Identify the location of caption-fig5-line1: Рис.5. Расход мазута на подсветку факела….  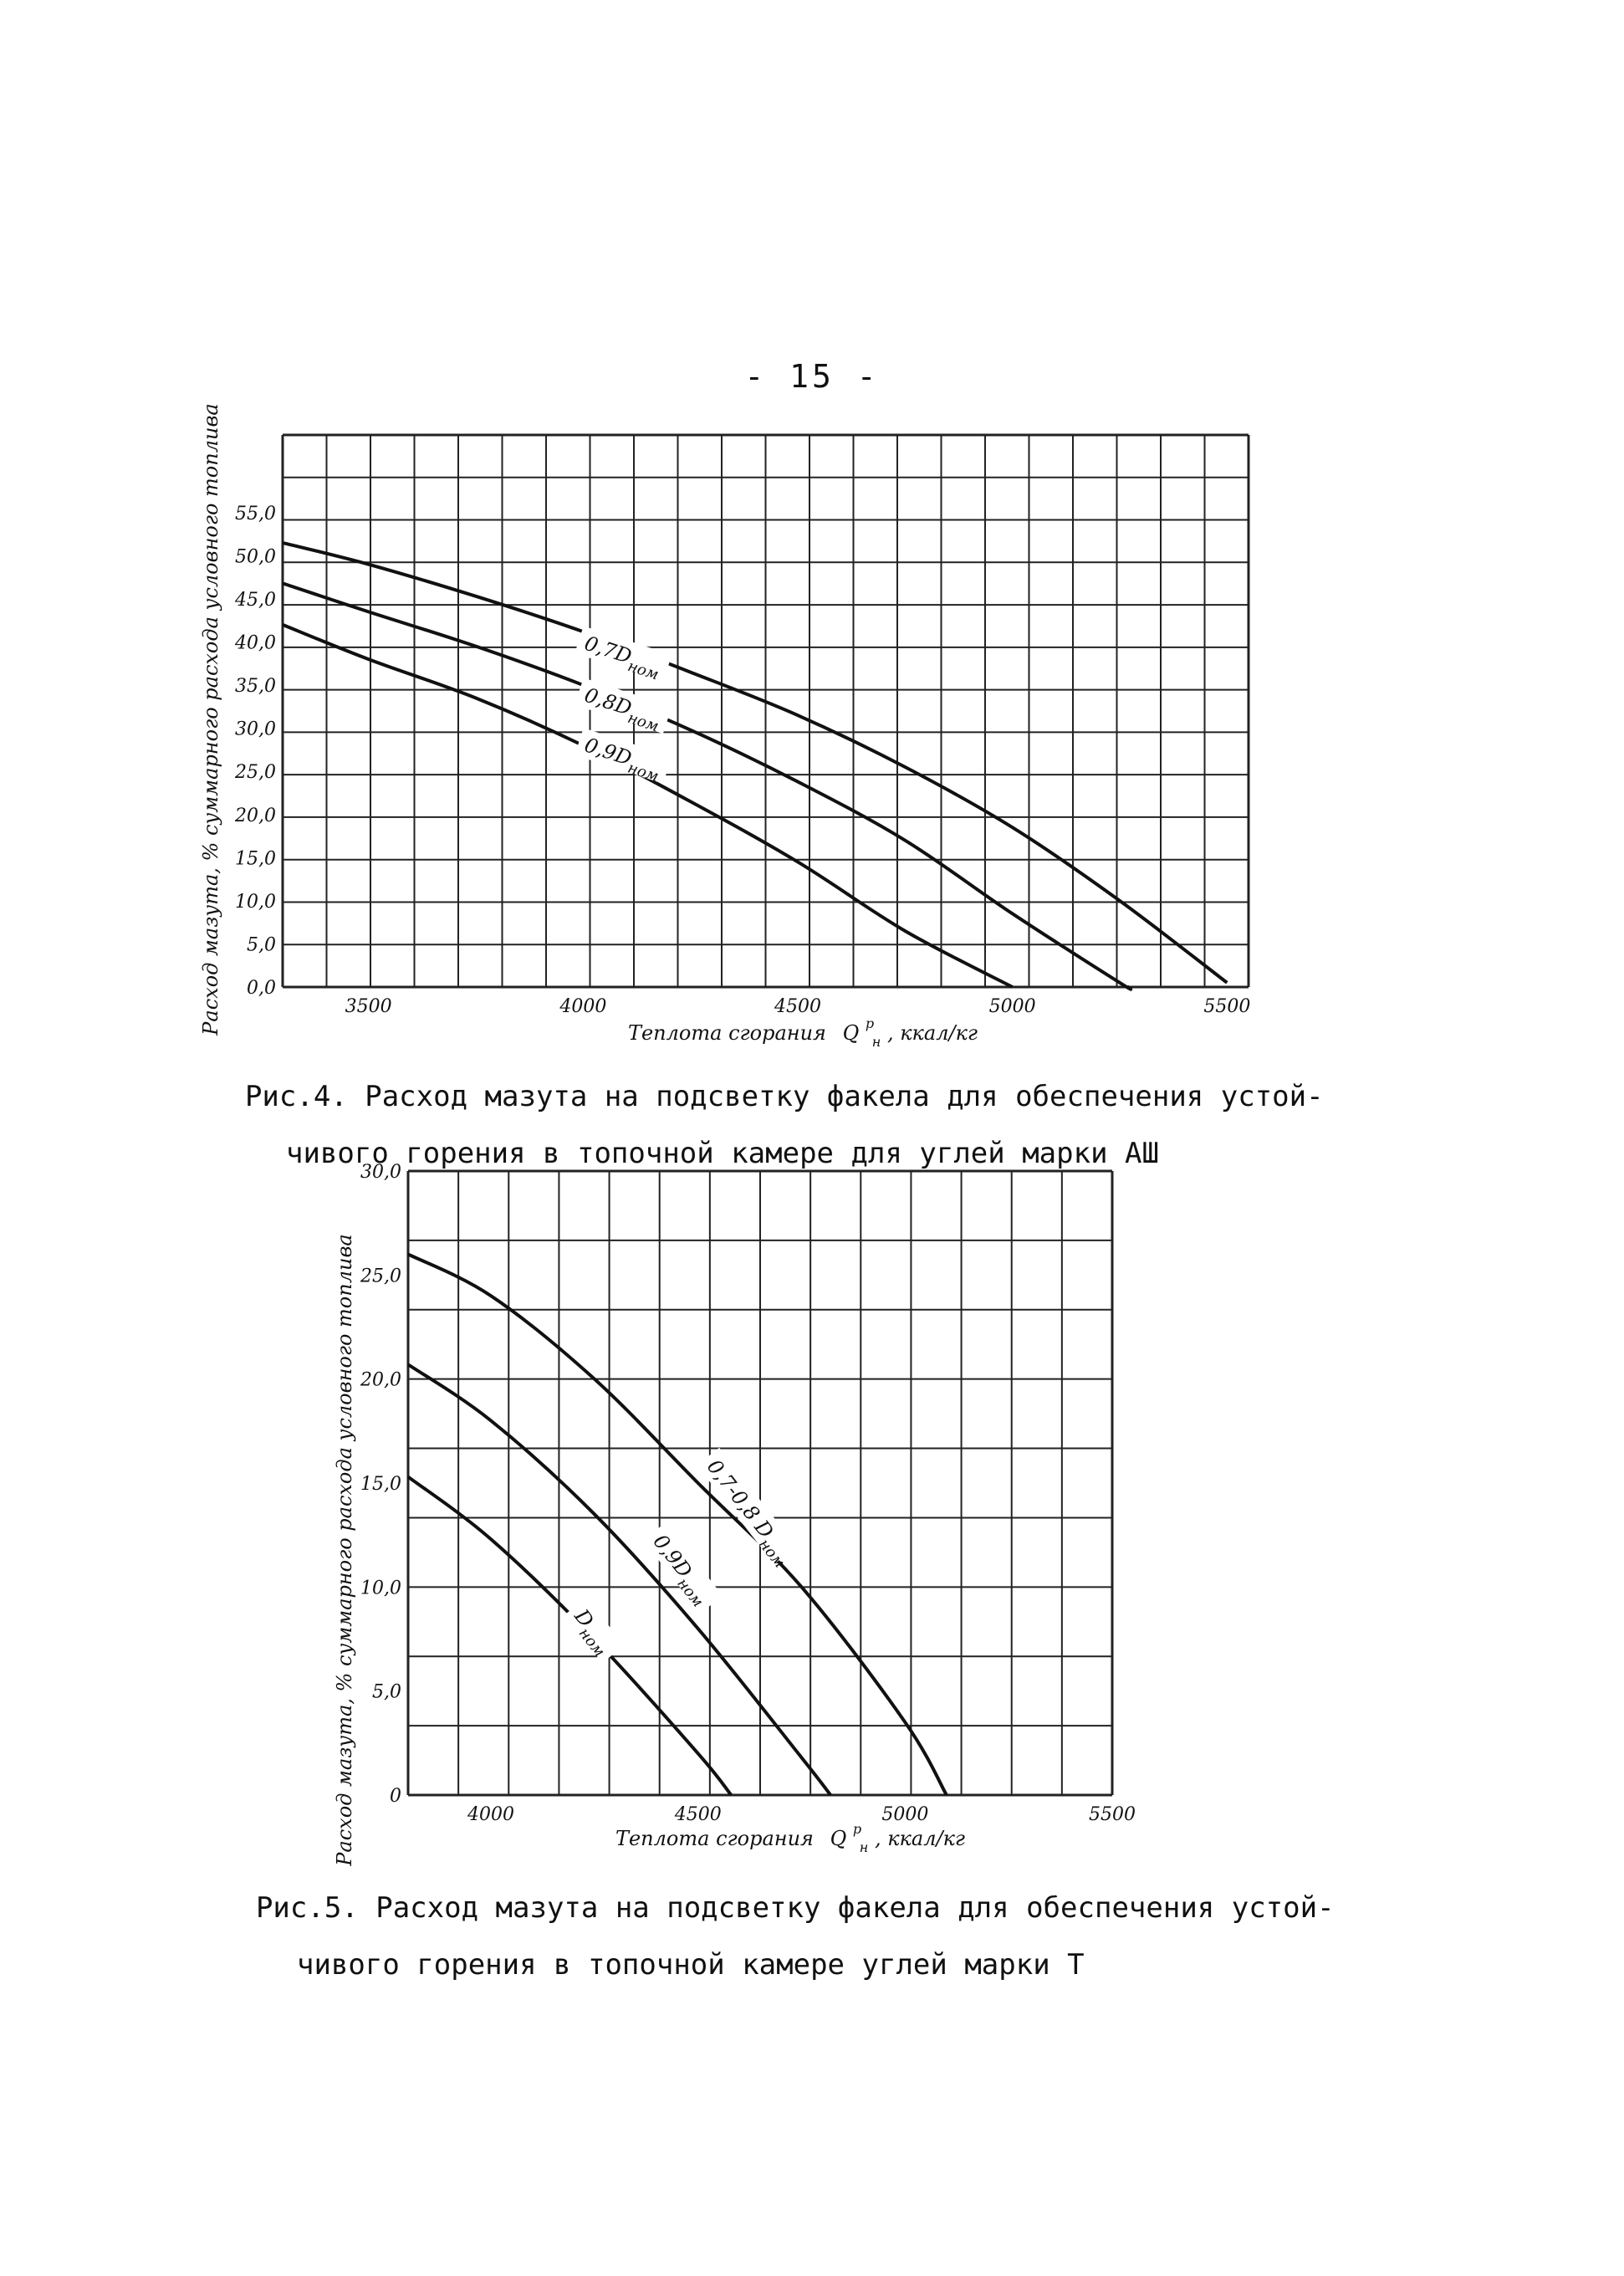
(795, 1908).